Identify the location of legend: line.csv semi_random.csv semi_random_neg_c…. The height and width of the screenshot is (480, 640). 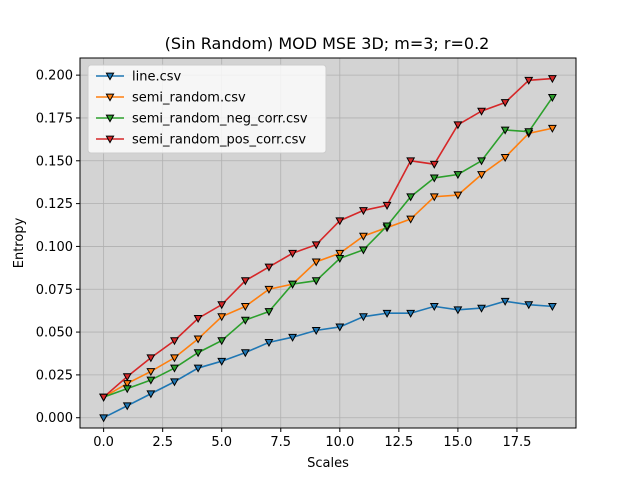
(207, 109).